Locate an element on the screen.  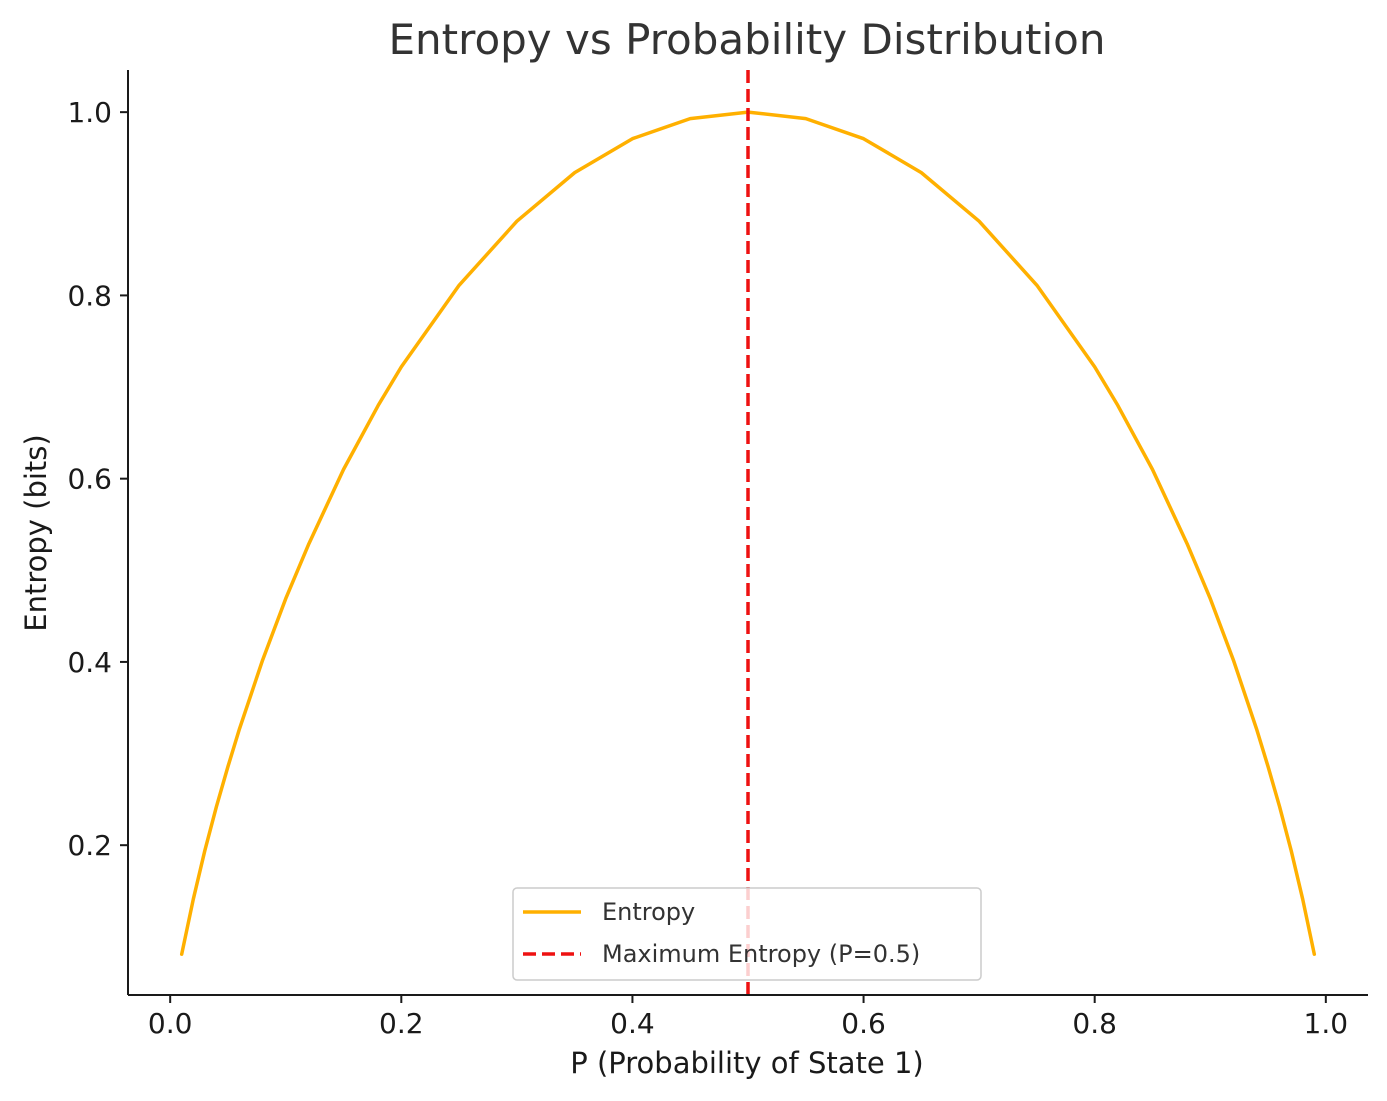
y-axis-ticks: 0.2 0.4 0.6 0.8 1.0 is located at coordinates (97, 479).